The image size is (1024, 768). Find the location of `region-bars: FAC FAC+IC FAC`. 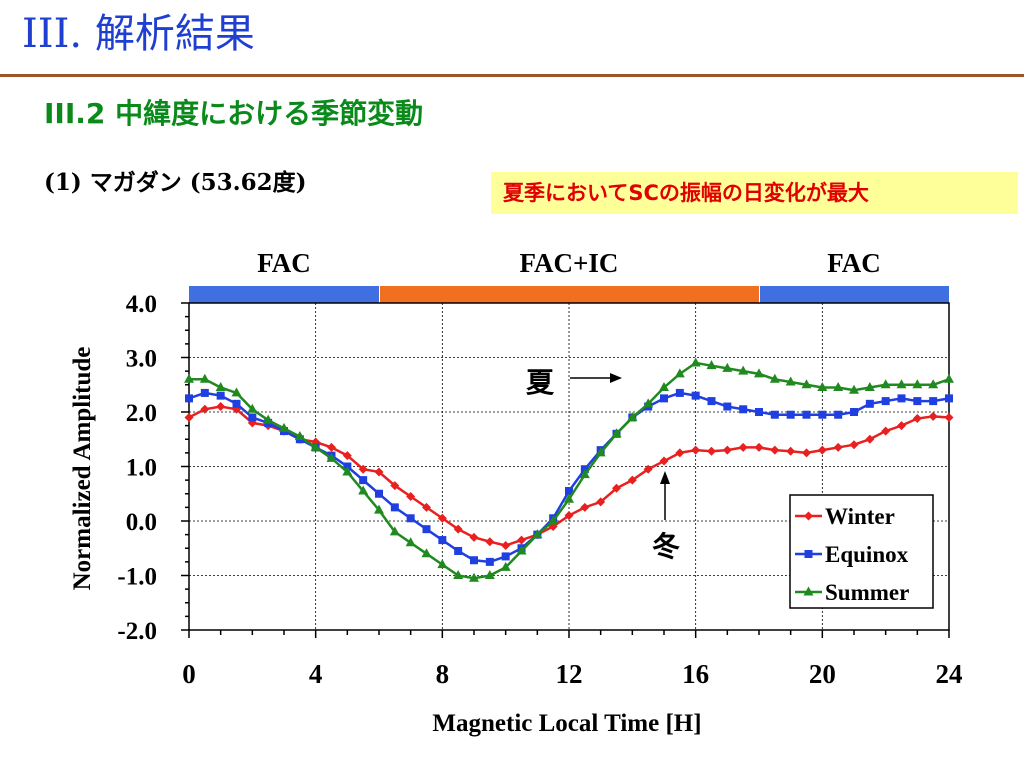

region-bars: FAC FAC+IC FAC is located at coordinates (569, 275).